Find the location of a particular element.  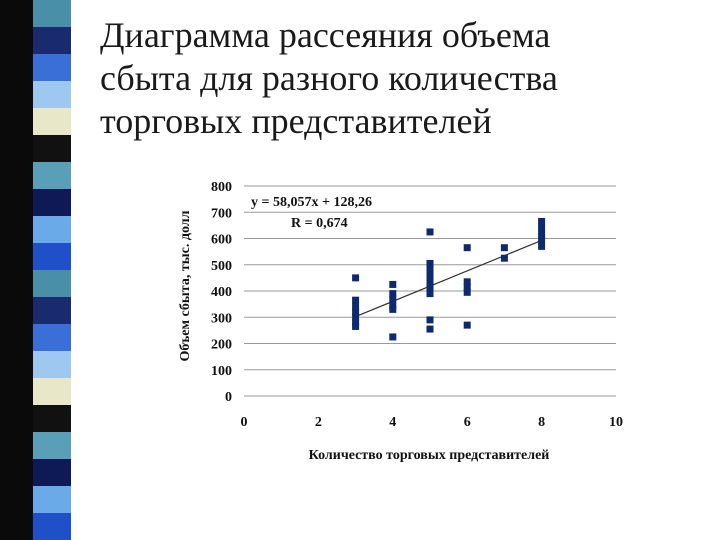

x-axis-label: Количество торговых представителей is located at coordinates (429, 455).